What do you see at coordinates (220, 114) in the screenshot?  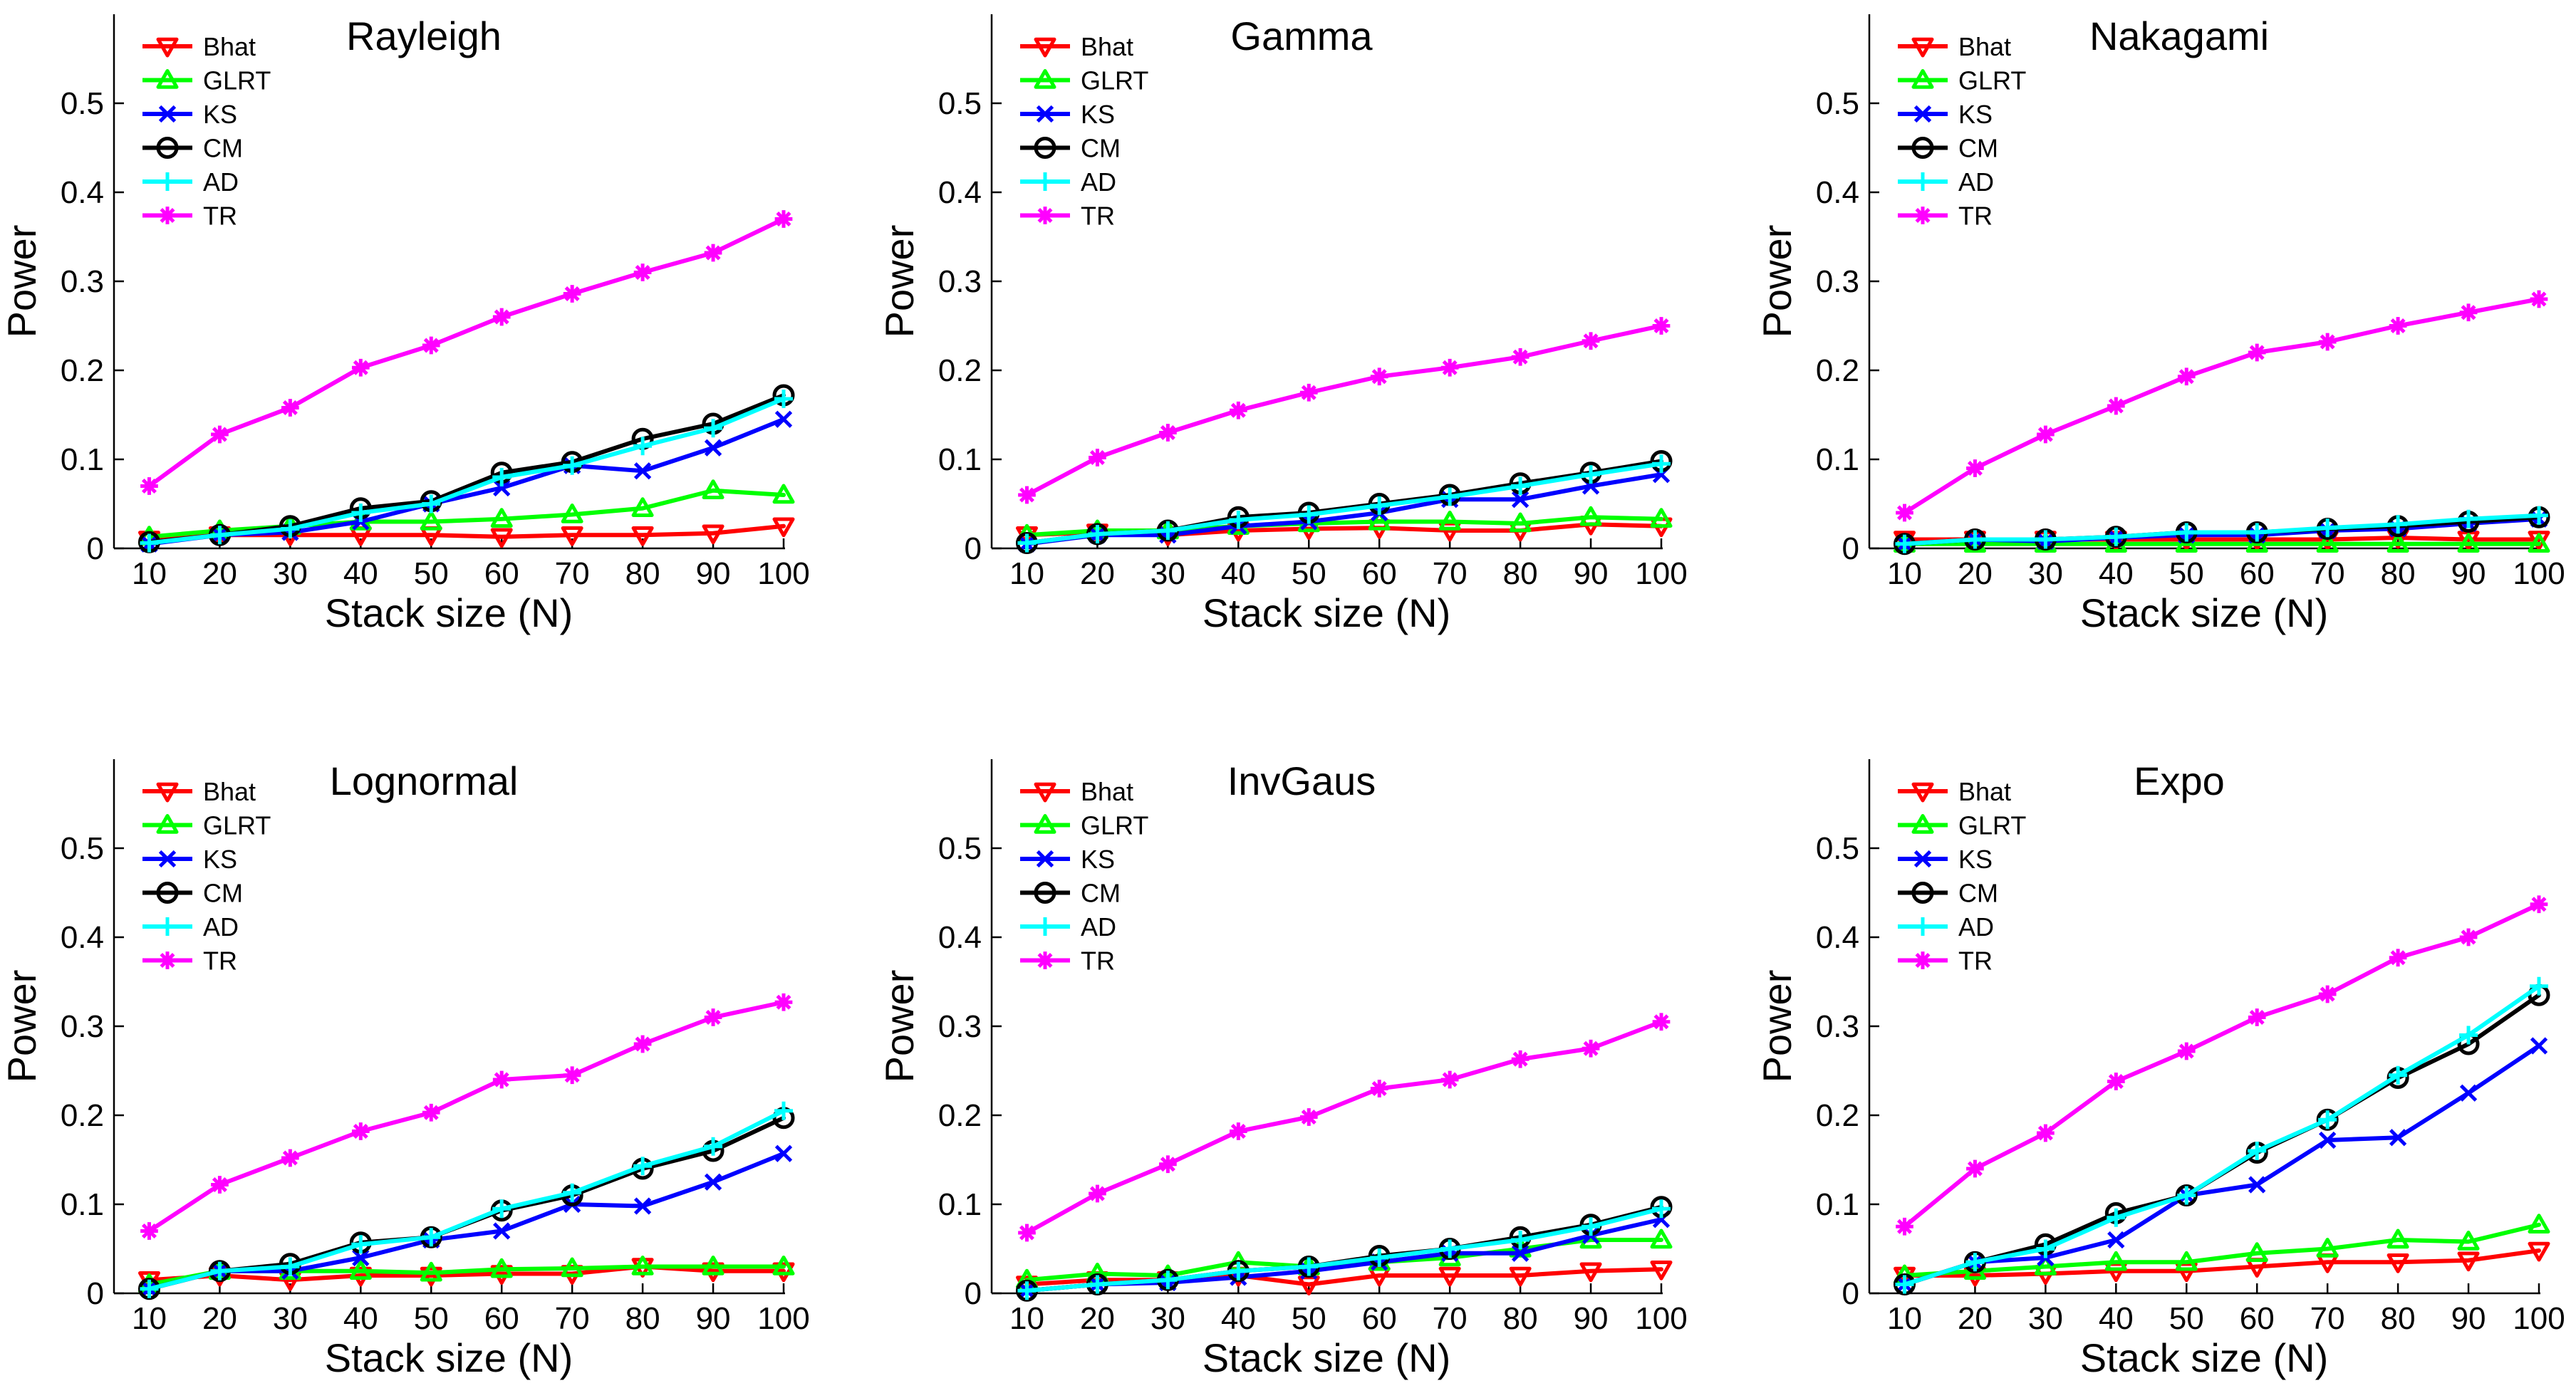 I see `legend-label: KS` at bounding box center [220, 114].